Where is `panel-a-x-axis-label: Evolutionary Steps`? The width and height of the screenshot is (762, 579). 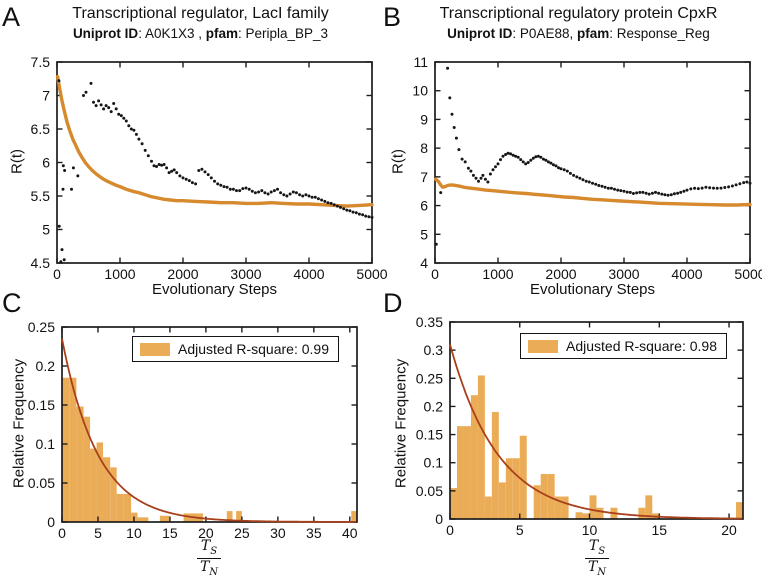
panel-a-x-axis-label: Evolutionary Steps is located at coordinates (214, 289).